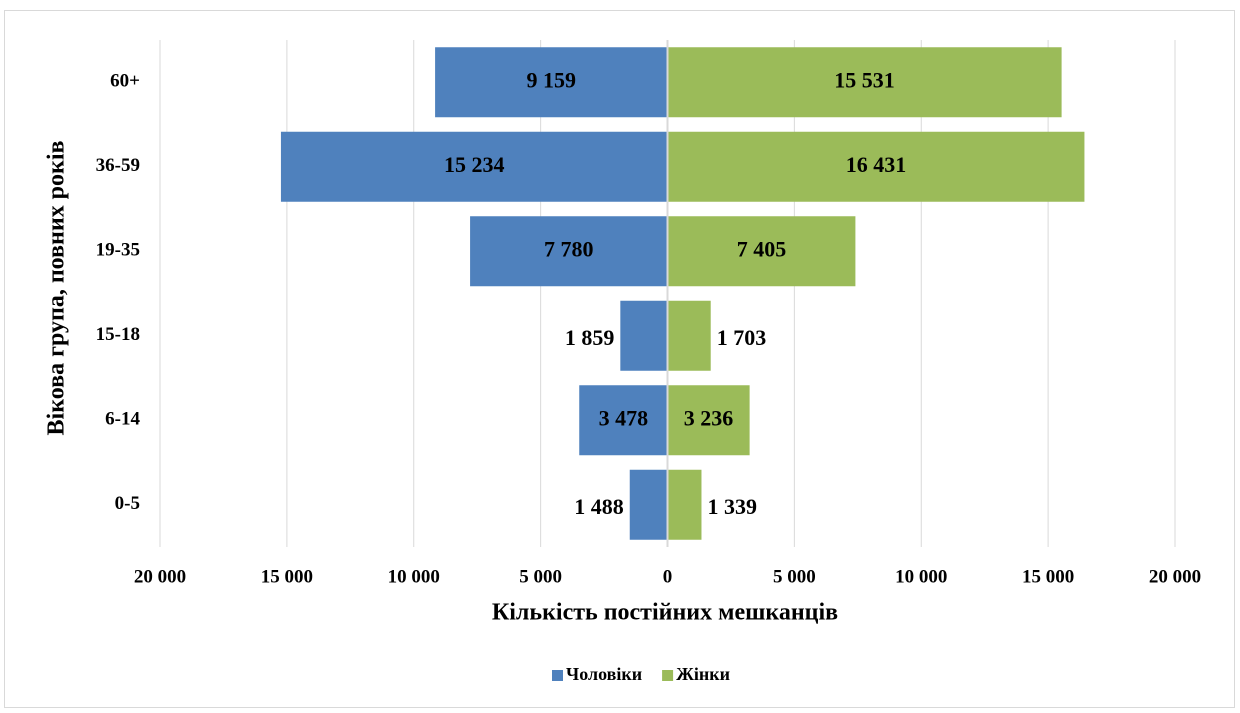  I want to click on y-tick-label: 6-14, so click(122, 419).